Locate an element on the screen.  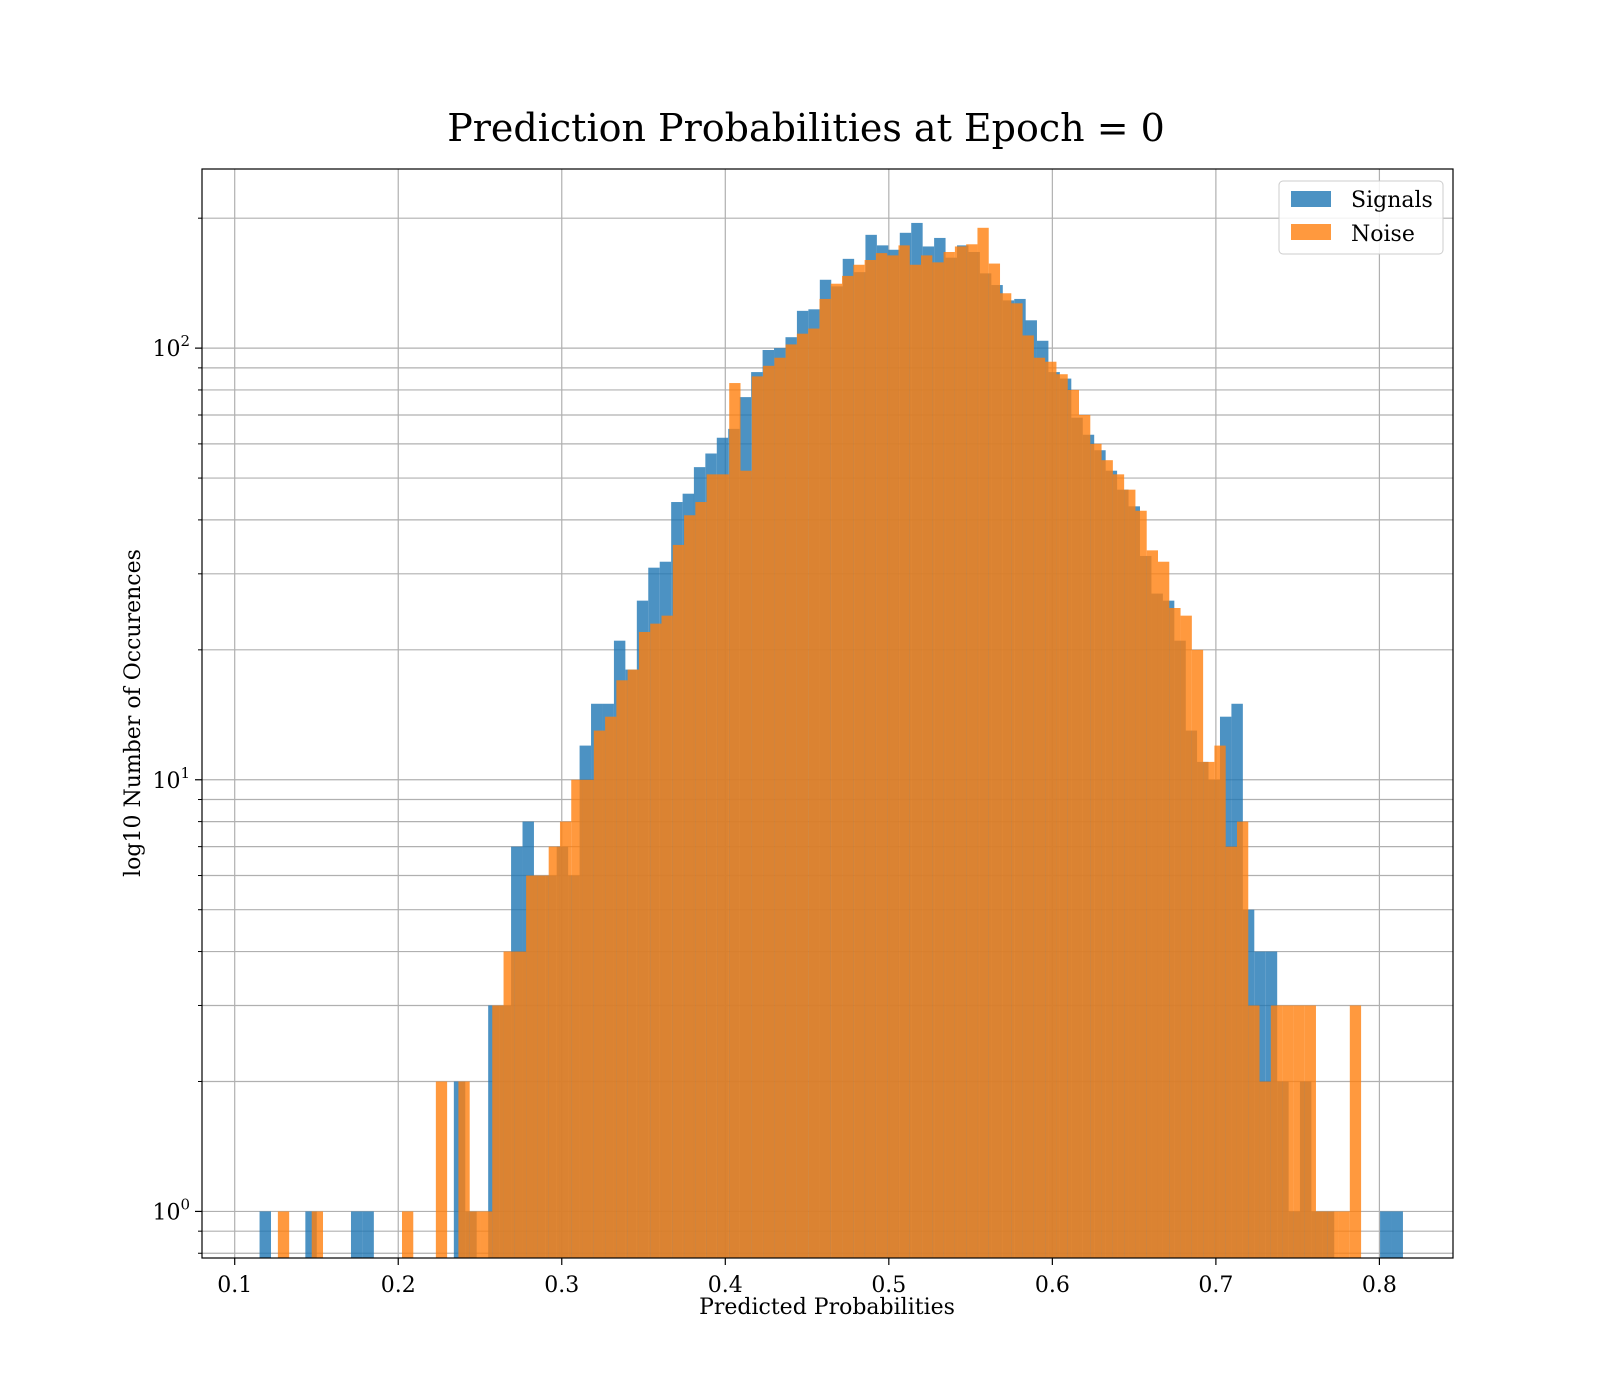
x-tick-label: 0.8 is located at coordinates (1379, 1285).